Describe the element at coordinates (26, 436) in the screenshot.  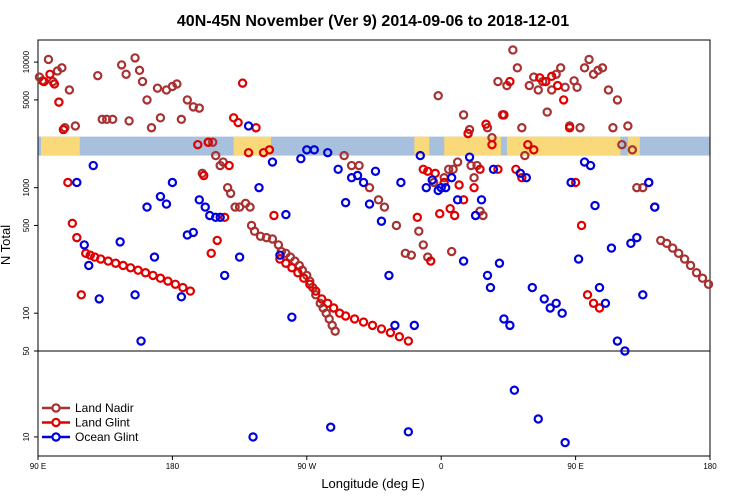
I see `y-tick-label: 10` at that location.